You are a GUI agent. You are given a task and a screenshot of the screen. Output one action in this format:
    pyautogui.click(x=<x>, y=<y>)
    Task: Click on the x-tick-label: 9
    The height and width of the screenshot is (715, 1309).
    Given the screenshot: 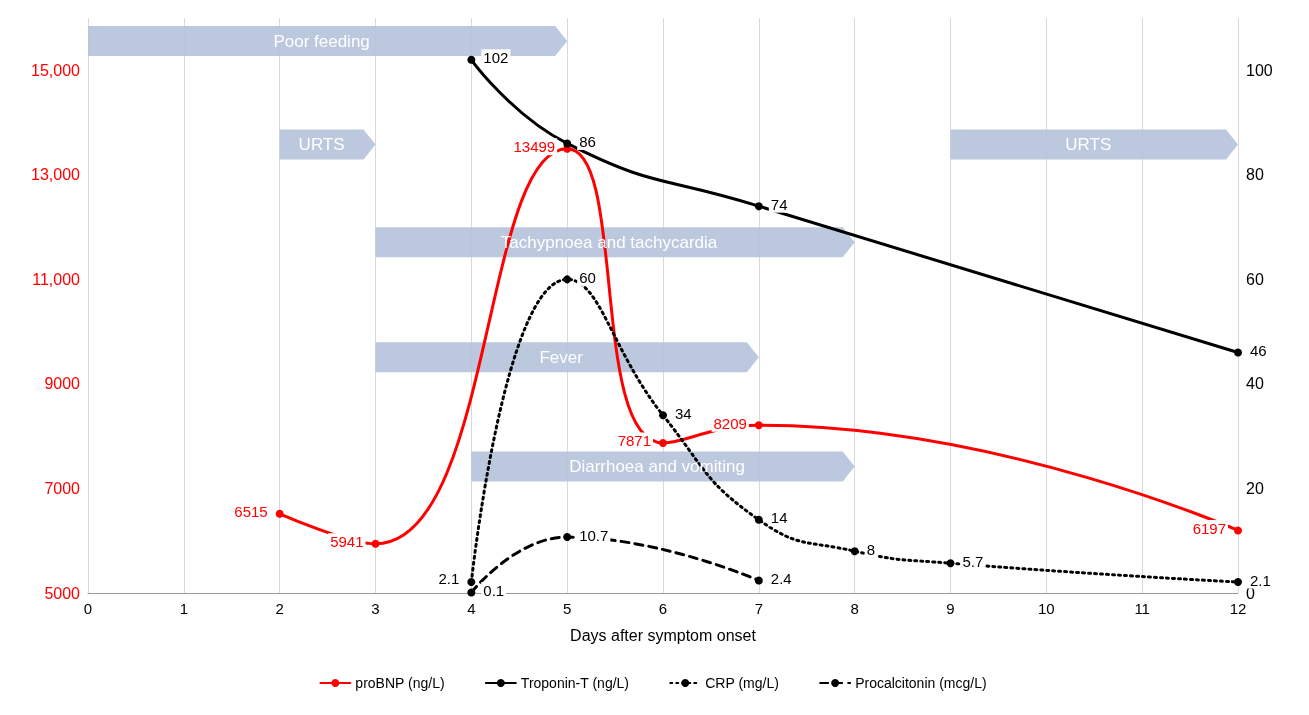 What is the action you would take?
    pyautogui.click(x=950, y=608)
    